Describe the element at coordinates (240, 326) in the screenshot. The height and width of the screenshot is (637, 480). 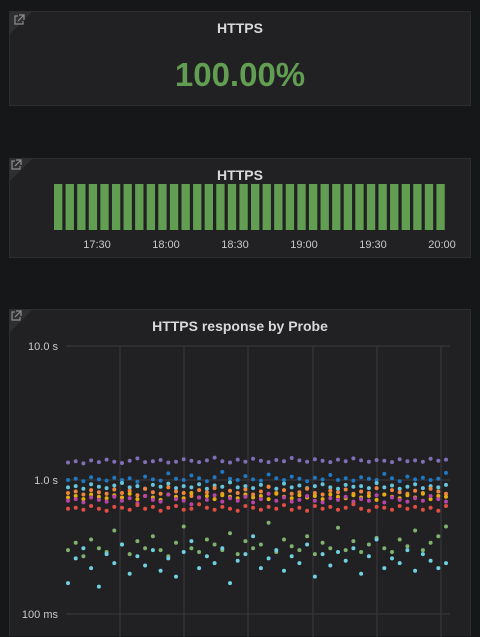
I see `panel-title: HTTPS response by Probe` at that location.